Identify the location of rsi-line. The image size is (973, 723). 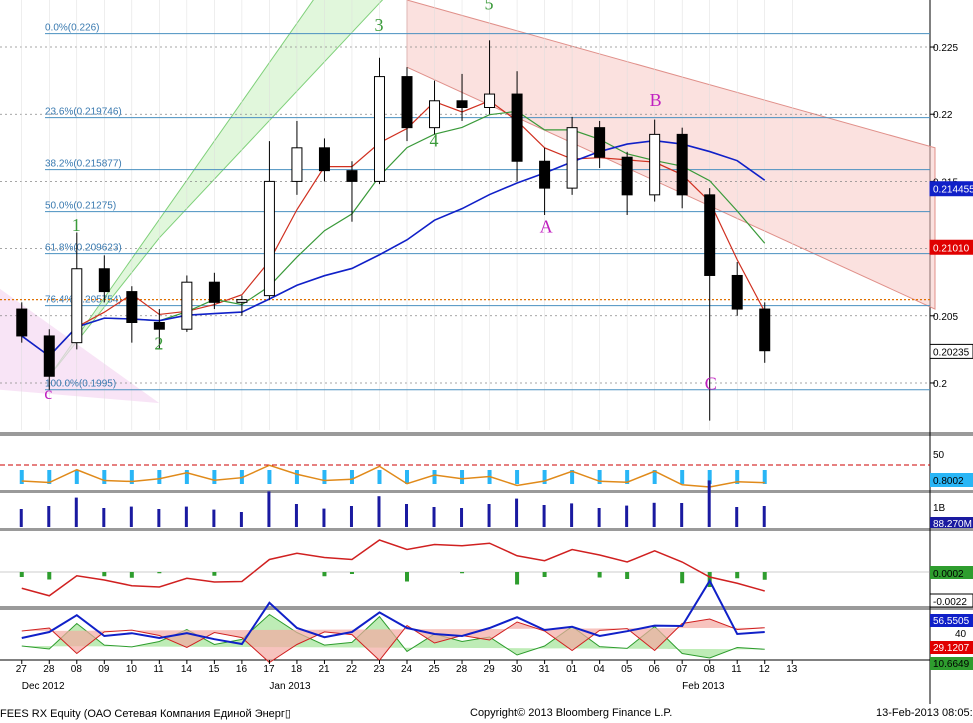
(393, 476).